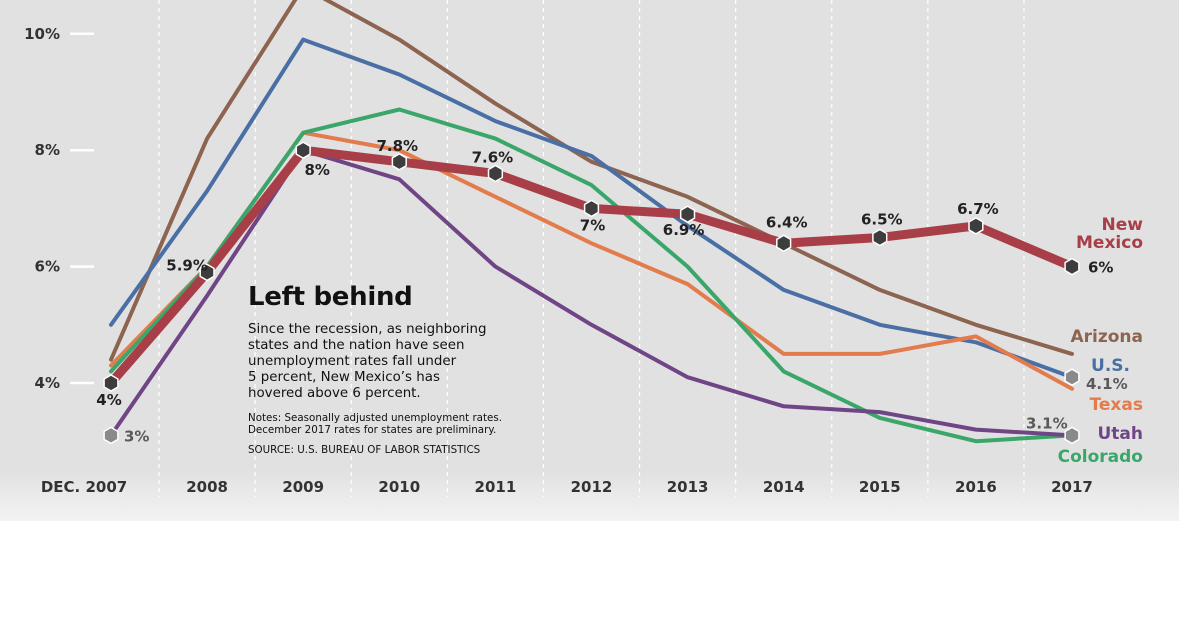 This screenshot has width=1179, height=619. I want to click on series-label-line: Mexico, so click(1109, 243).